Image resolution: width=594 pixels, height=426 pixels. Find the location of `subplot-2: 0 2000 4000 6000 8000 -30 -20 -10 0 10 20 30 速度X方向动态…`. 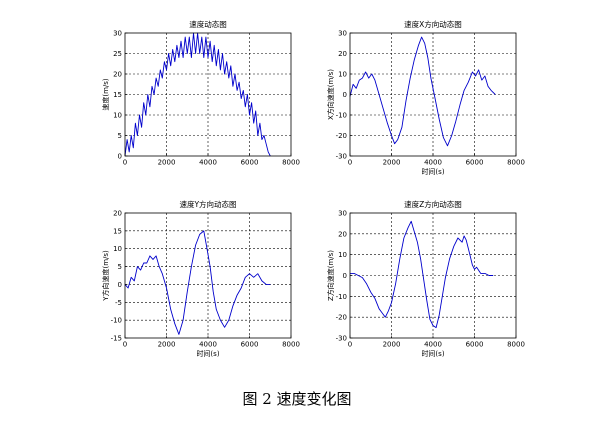

subplot-2: 0 2000 4000 6000 8000 -30 -20 -10 0 10 20 30 速度X方向动态… is located at coordinates (425, 97).